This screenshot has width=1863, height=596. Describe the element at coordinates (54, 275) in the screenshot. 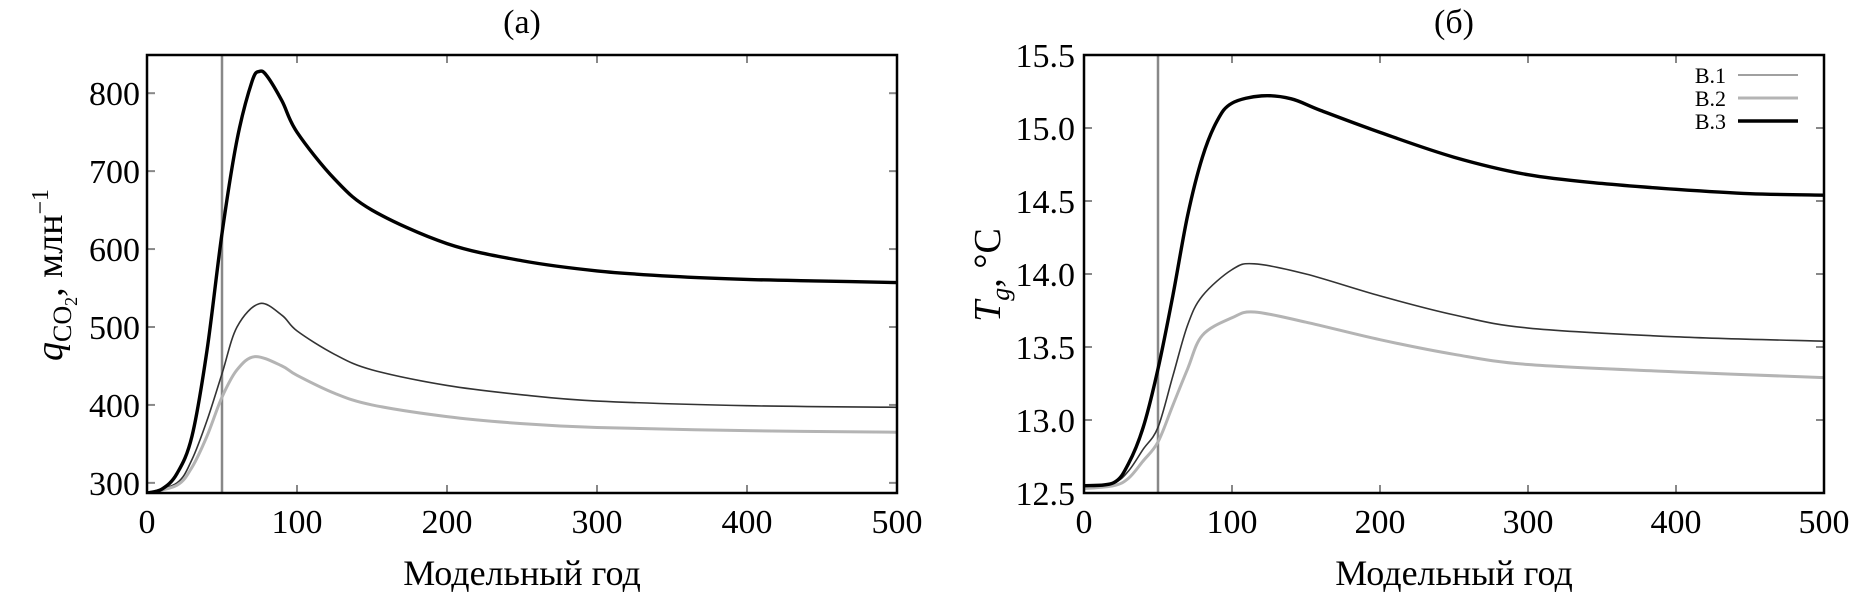

I see `panel-a-ylabel: qCO2, млн−1` at that location.